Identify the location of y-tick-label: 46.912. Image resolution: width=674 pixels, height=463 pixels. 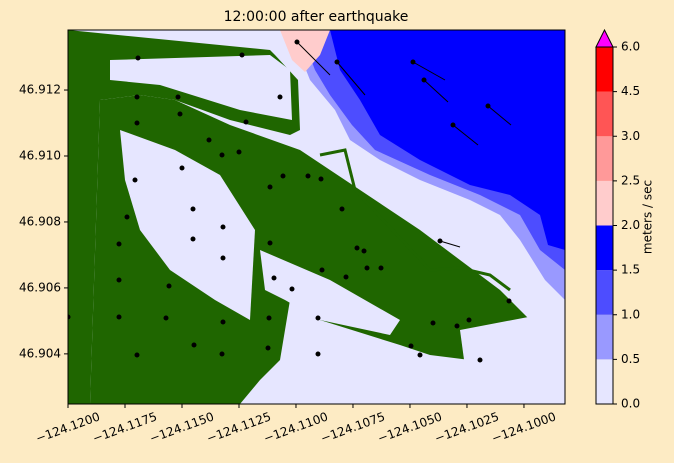
(40, 90).